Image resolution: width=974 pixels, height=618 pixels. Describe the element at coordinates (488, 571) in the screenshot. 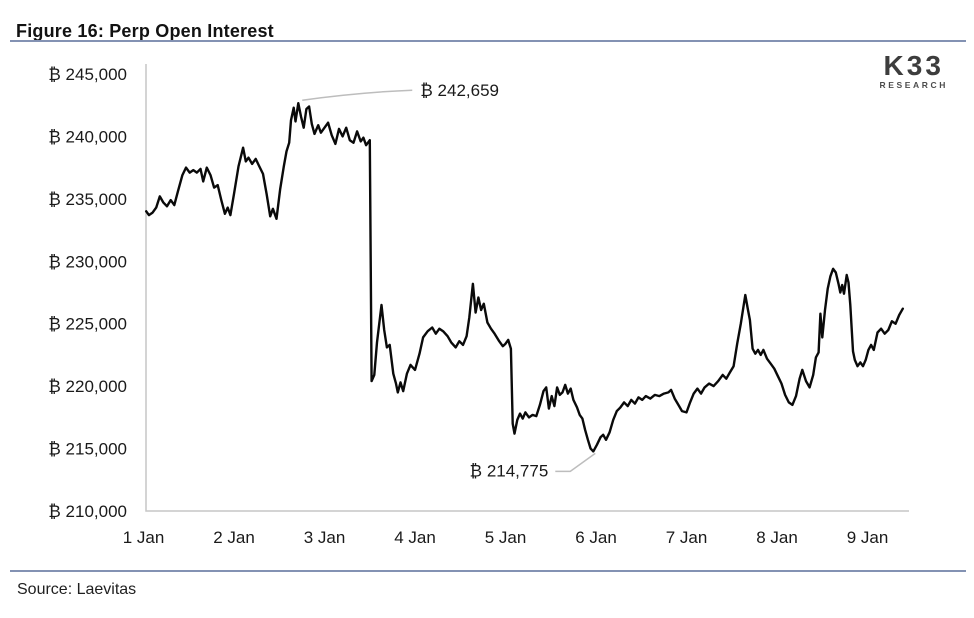

I see `footer-divider` at that location.